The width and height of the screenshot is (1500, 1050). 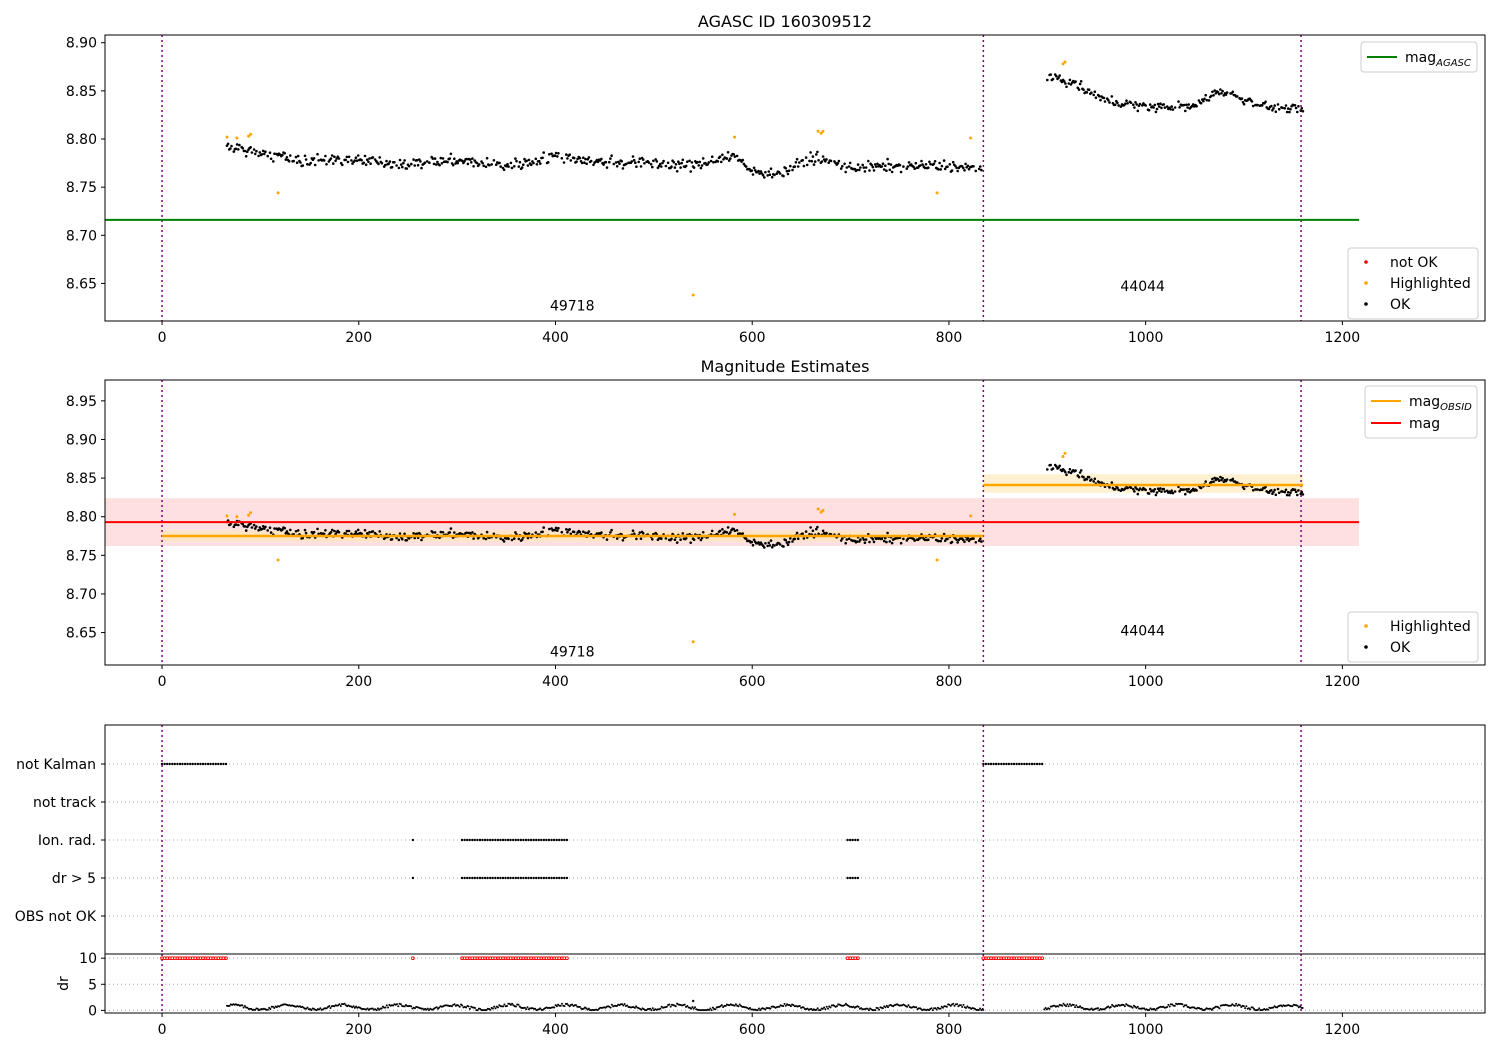 What do you see at coordinates (81, 518) in the screenshot?
I see `y-tick-label: 8.80` at bounding box center [81, 518].